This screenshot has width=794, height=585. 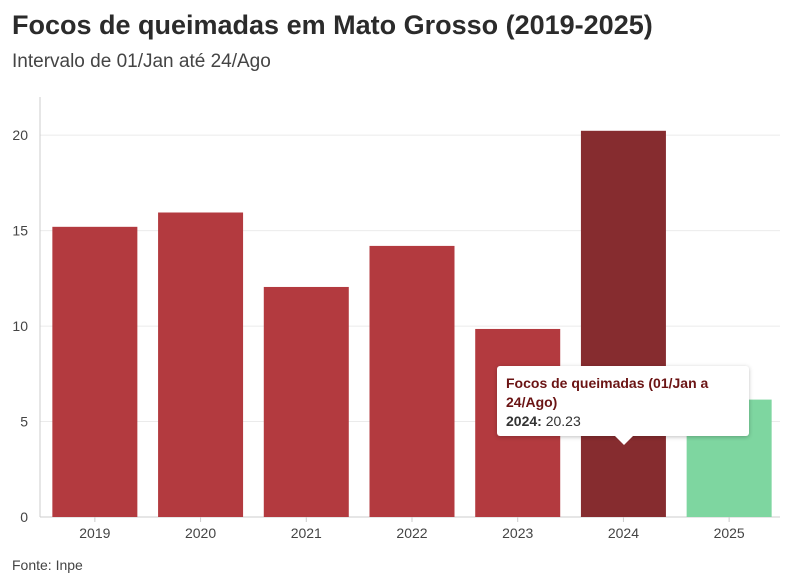 I want to click on tooltip-title: Focos de queimadas (01/Jan a 24/Ago), so click(x=607, y=392).